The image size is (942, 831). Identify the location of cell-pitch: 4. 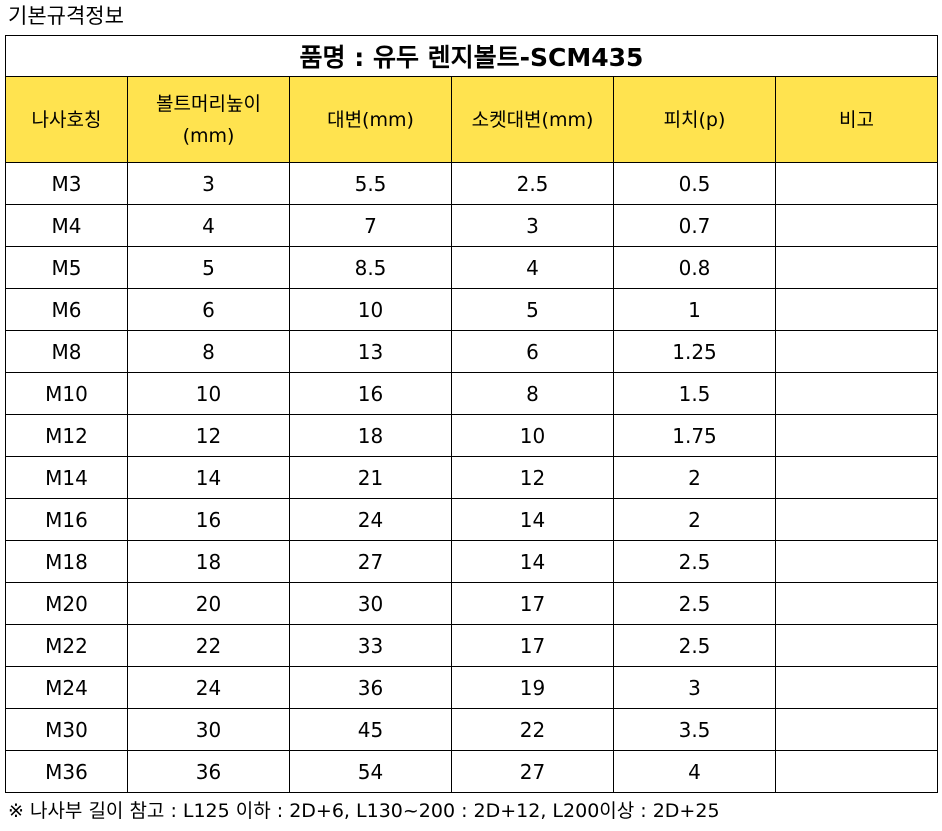
(694, 771).